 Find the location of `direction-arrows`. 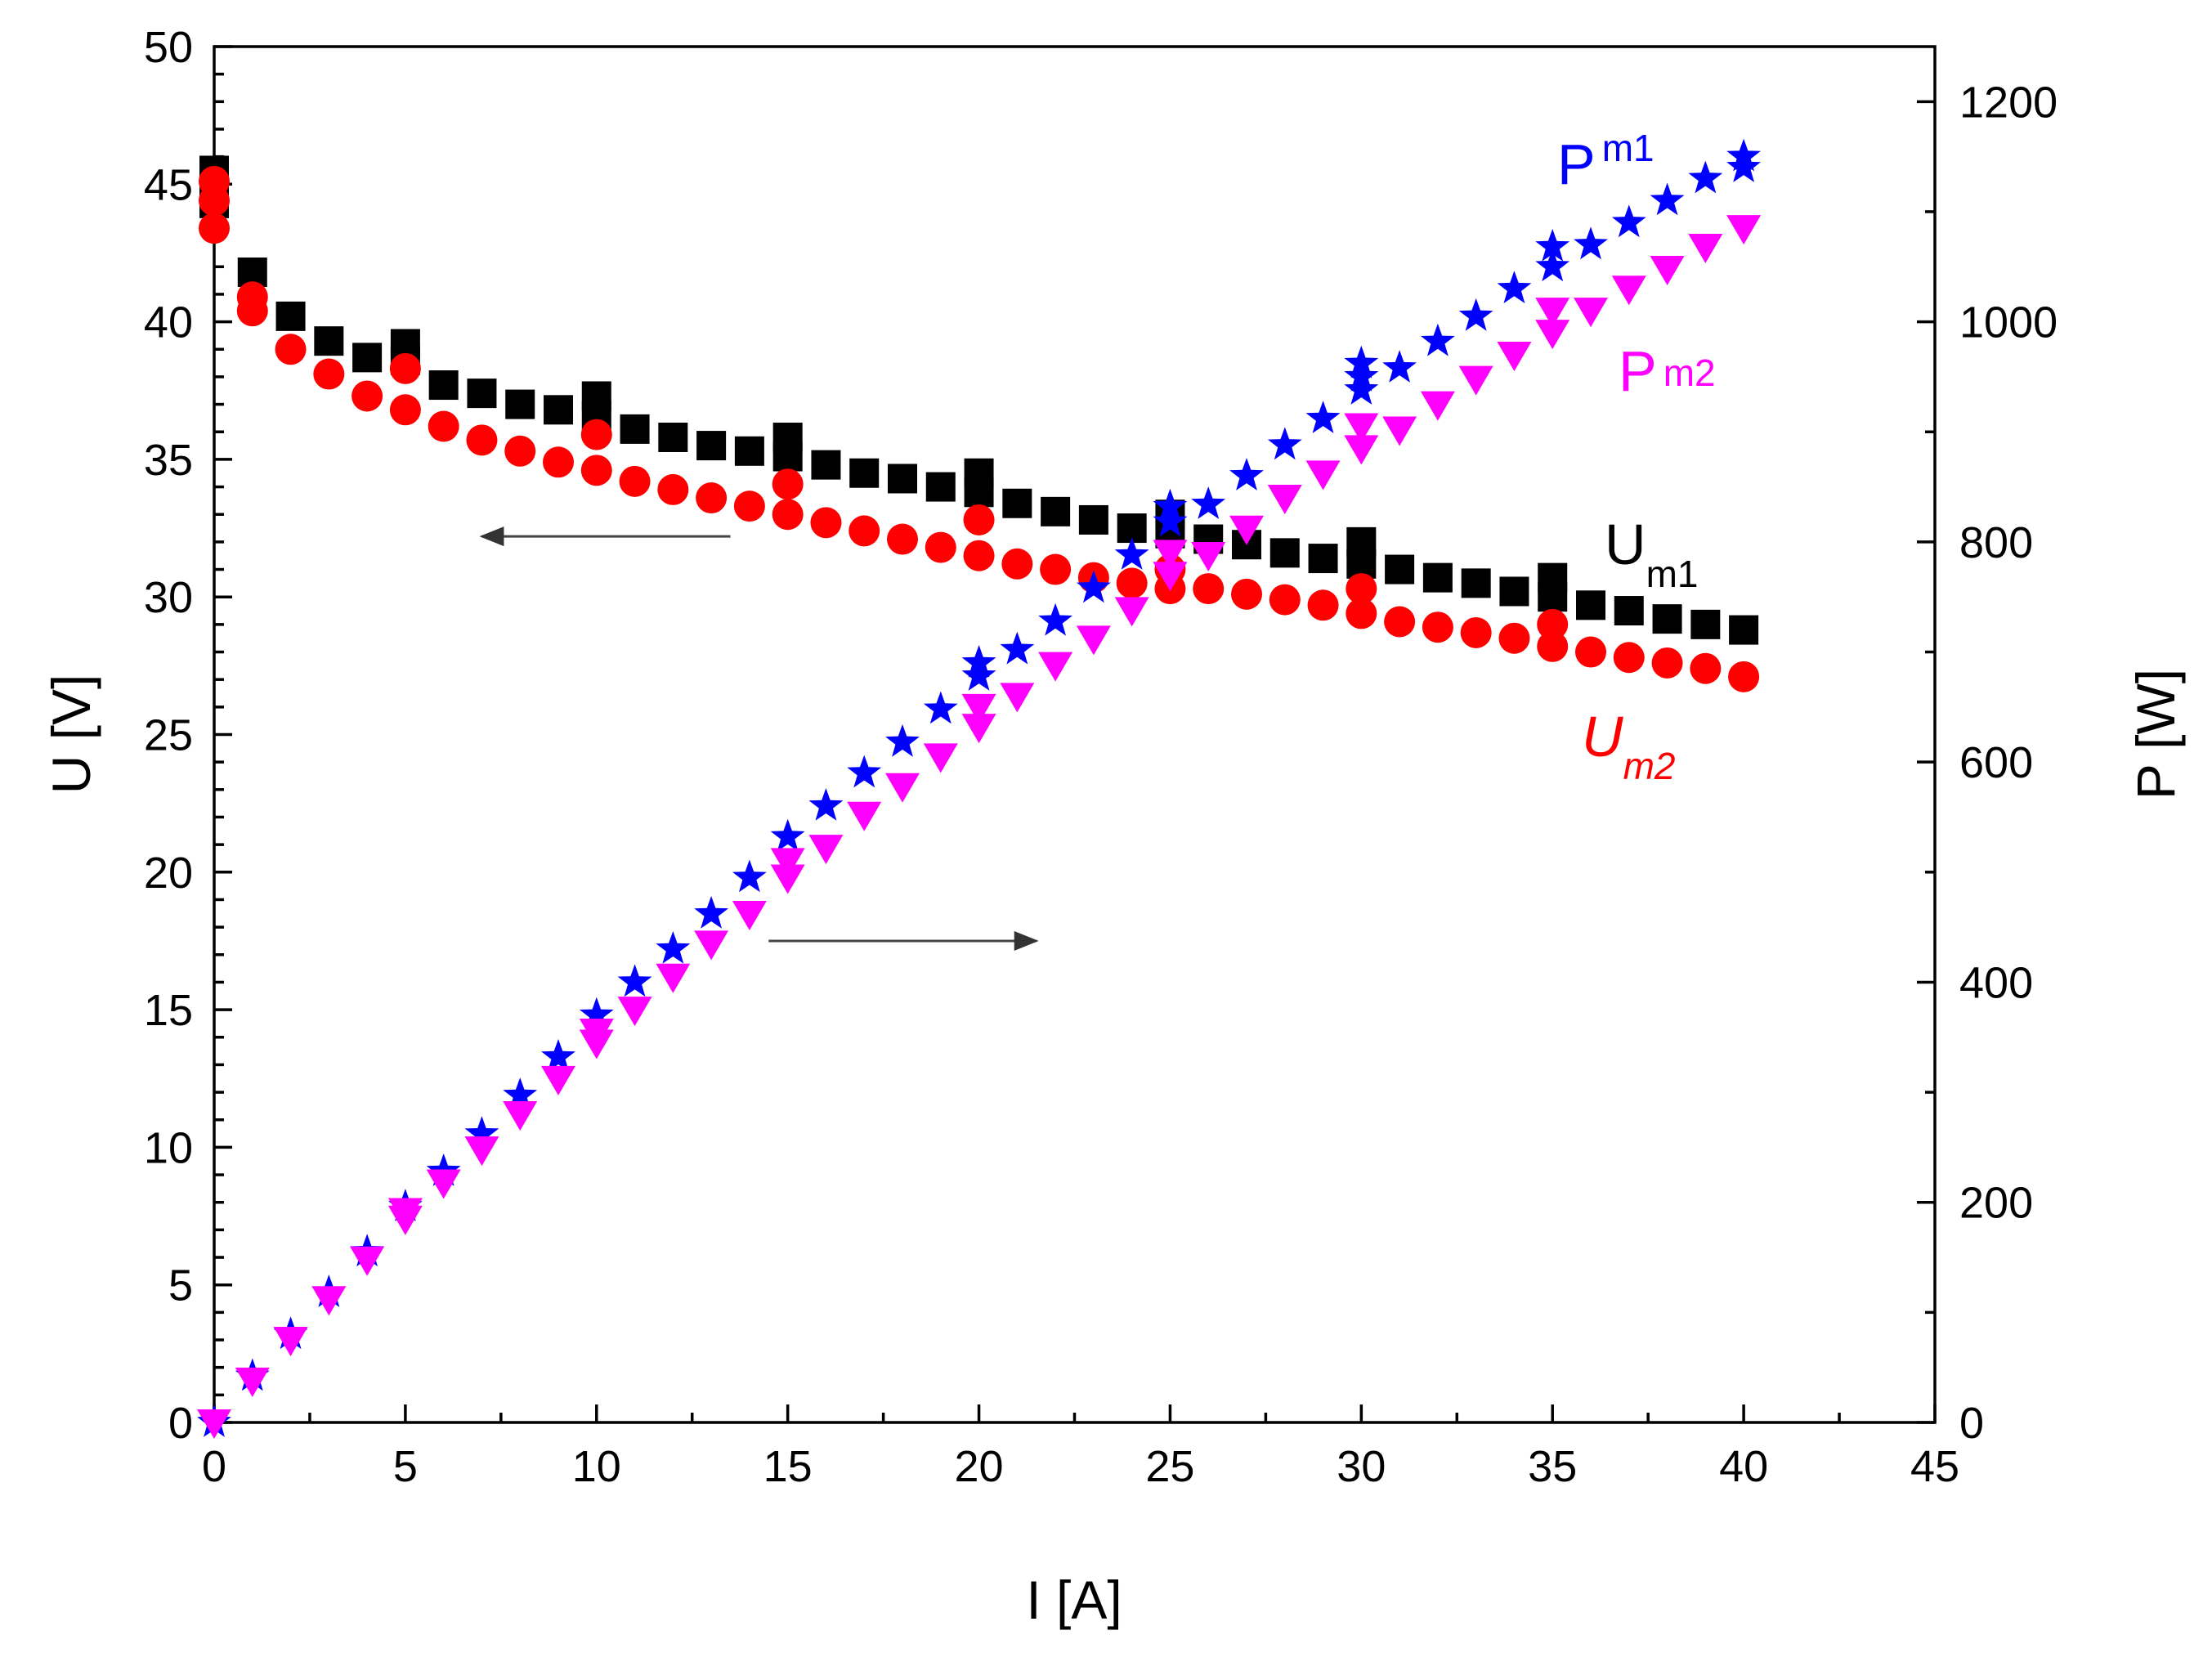

direction-arrows is located at coordinates (759, 738).